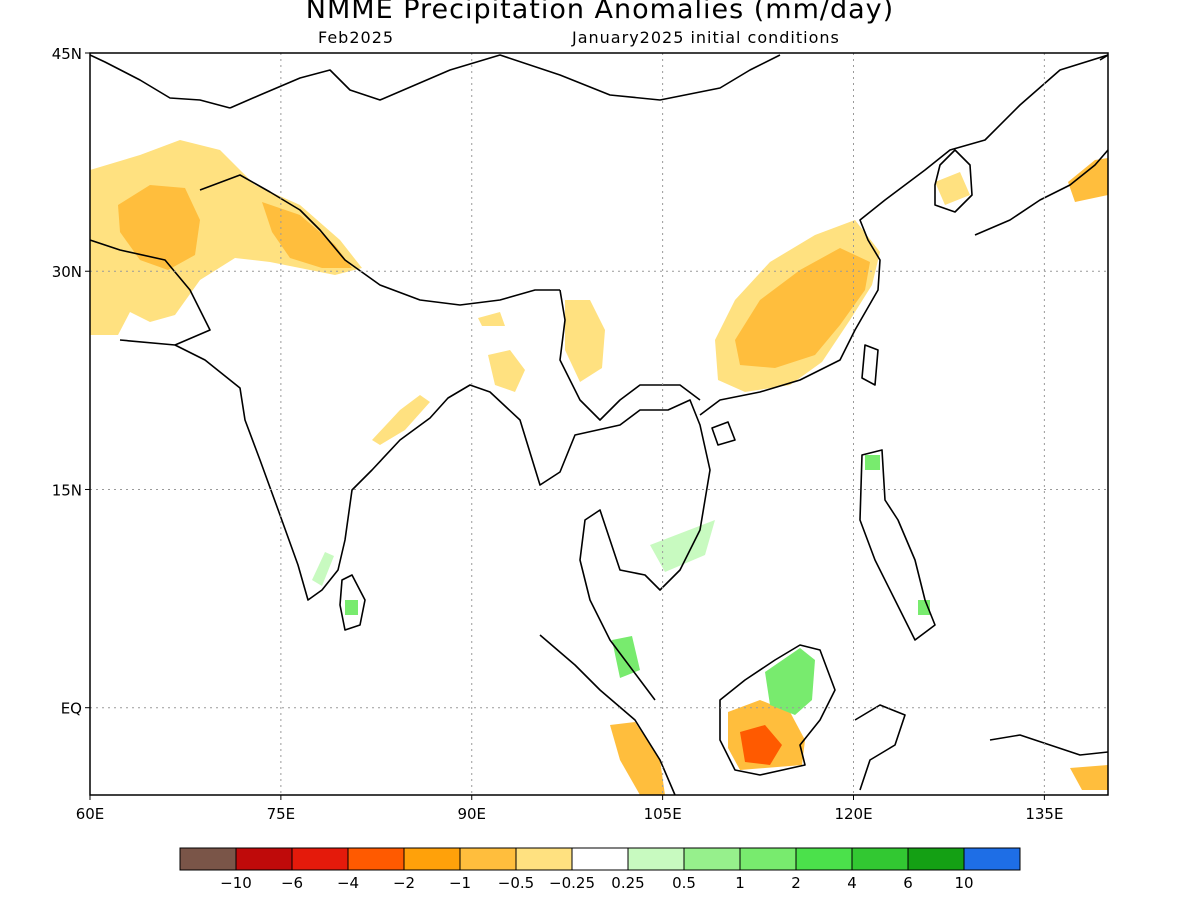 The image size is (1200, 900). I want to click on lon-tick-label: 105E, so click(663, 814).